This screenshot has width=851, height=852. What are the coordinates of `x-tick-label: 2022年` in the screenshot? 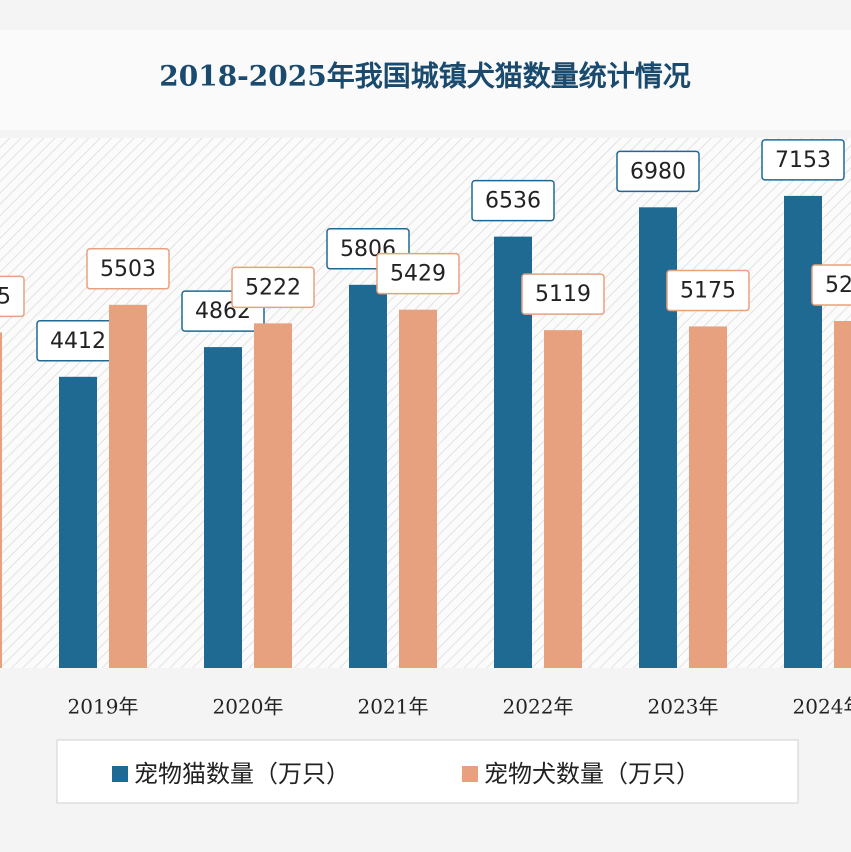 It's located at (538, 707).